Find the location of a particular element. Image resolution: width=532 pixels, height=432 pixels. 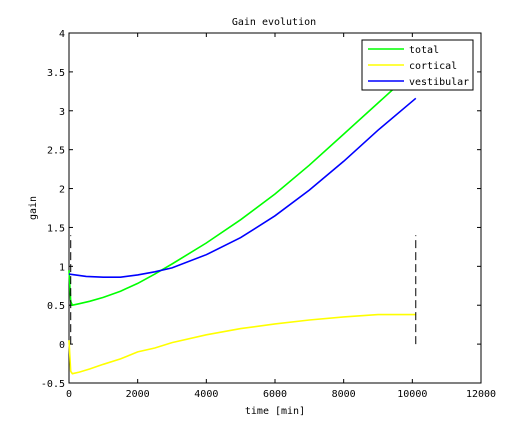

x-tick-label: 4000 is located at coordinates (206, 394).